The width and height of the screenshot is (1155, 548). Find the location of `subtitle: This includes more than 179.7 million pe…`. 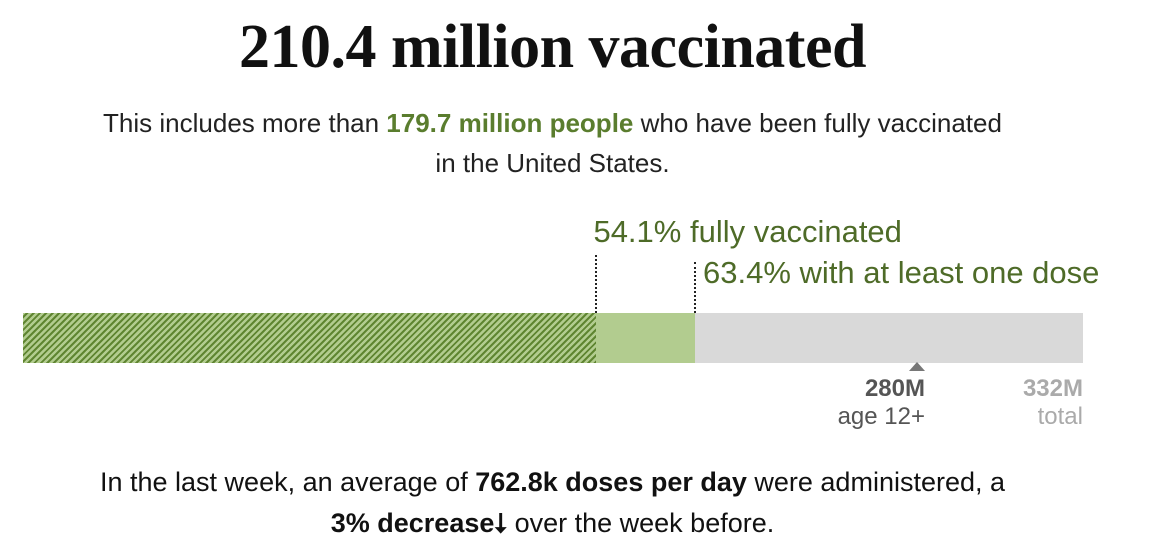

subtitle: This includes more than 179.7 million pe… is located at coordinates (552, 143).